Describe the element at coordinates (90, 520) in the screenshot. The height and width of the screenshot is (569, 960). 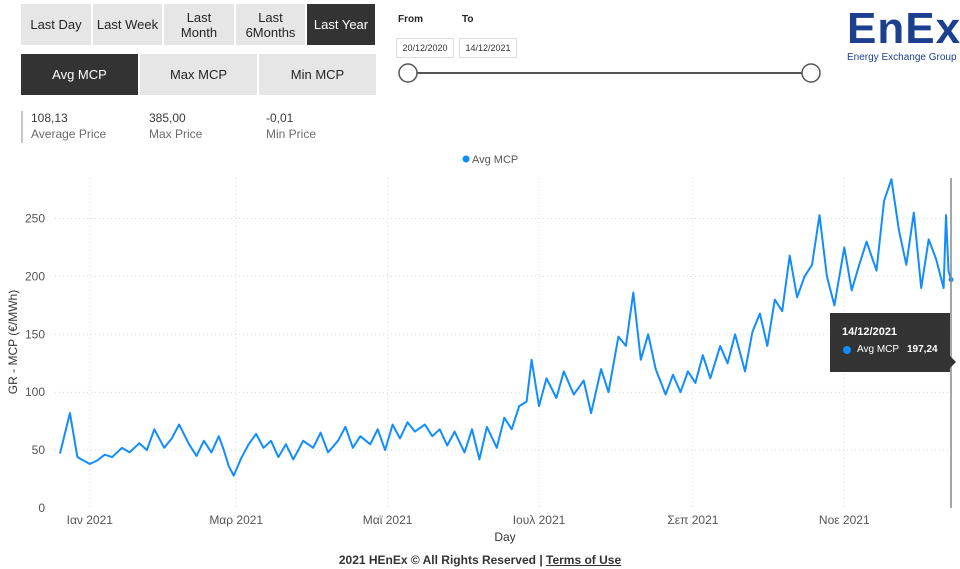
I see `x-tick-label: Ιαν 2021` at that location.